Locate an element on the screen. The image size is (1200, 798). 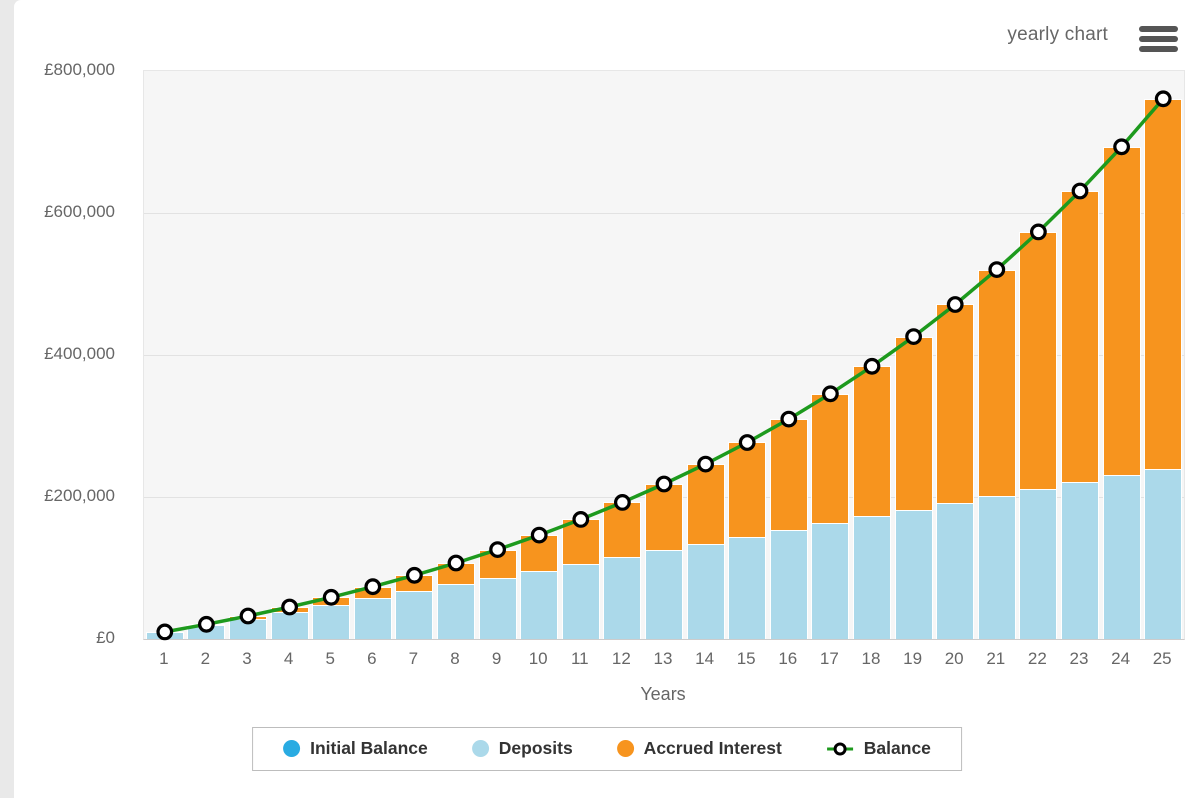
x-axis-tick-label: 1 is located at coordinates (164, 658).